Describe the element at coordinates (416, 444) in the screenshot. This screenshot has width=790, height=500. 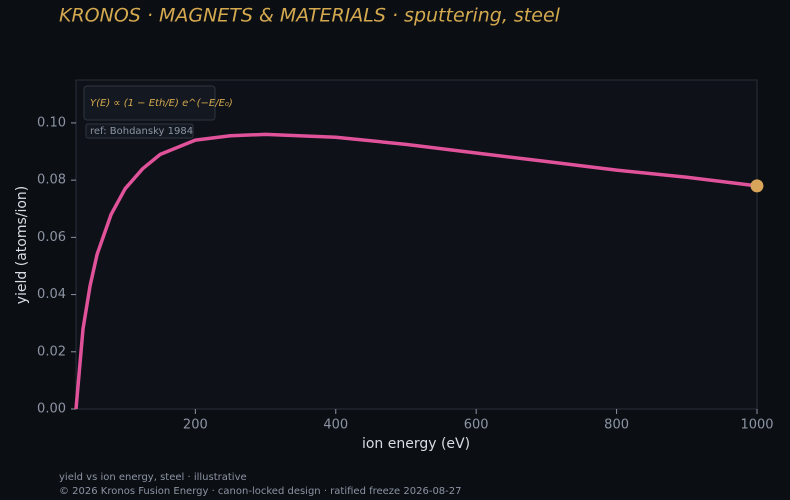
I see `x-axis-label: ion energy (eV)` at that location.